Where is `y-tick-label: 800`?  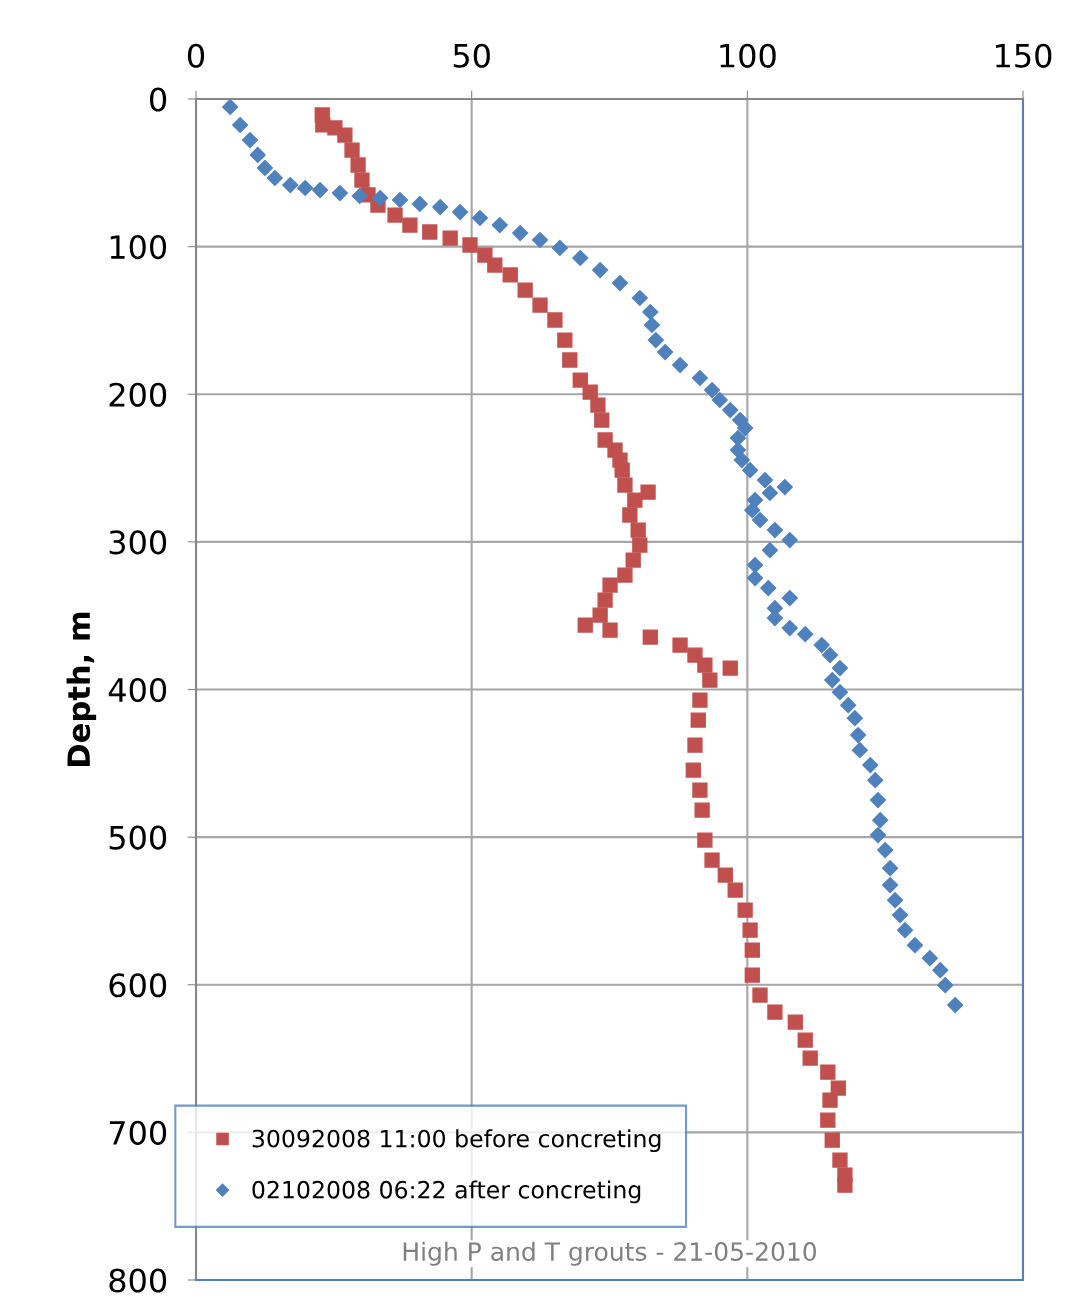 y-tick-label: 800 is located at coordinates (138, 1280).